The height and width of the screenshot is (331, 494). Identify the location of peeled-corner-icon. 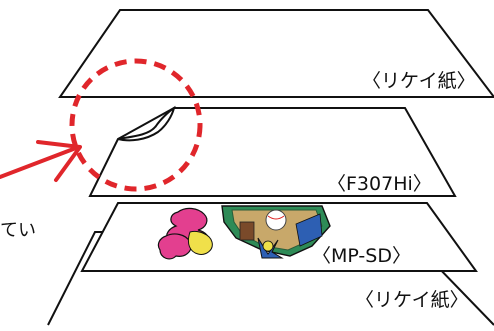
(146, 123).